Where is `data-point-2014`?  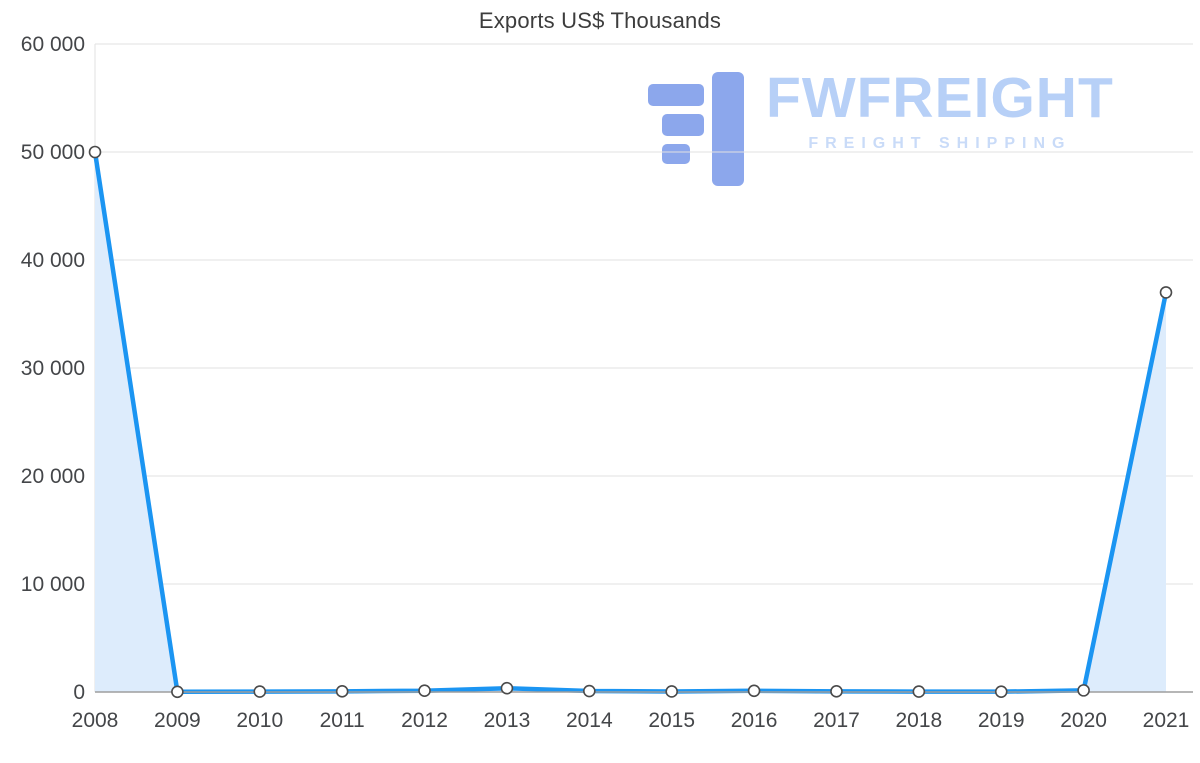
data-point-2014 is located at coordinates (589, 691).